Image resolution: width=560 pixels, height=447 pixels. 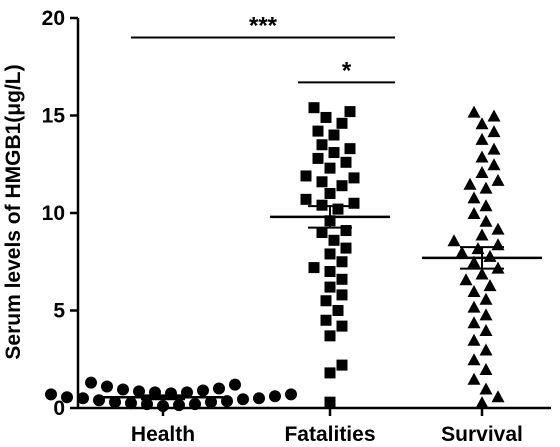 I want to click on y-tick-label: 5, so click(x=59, y=311).